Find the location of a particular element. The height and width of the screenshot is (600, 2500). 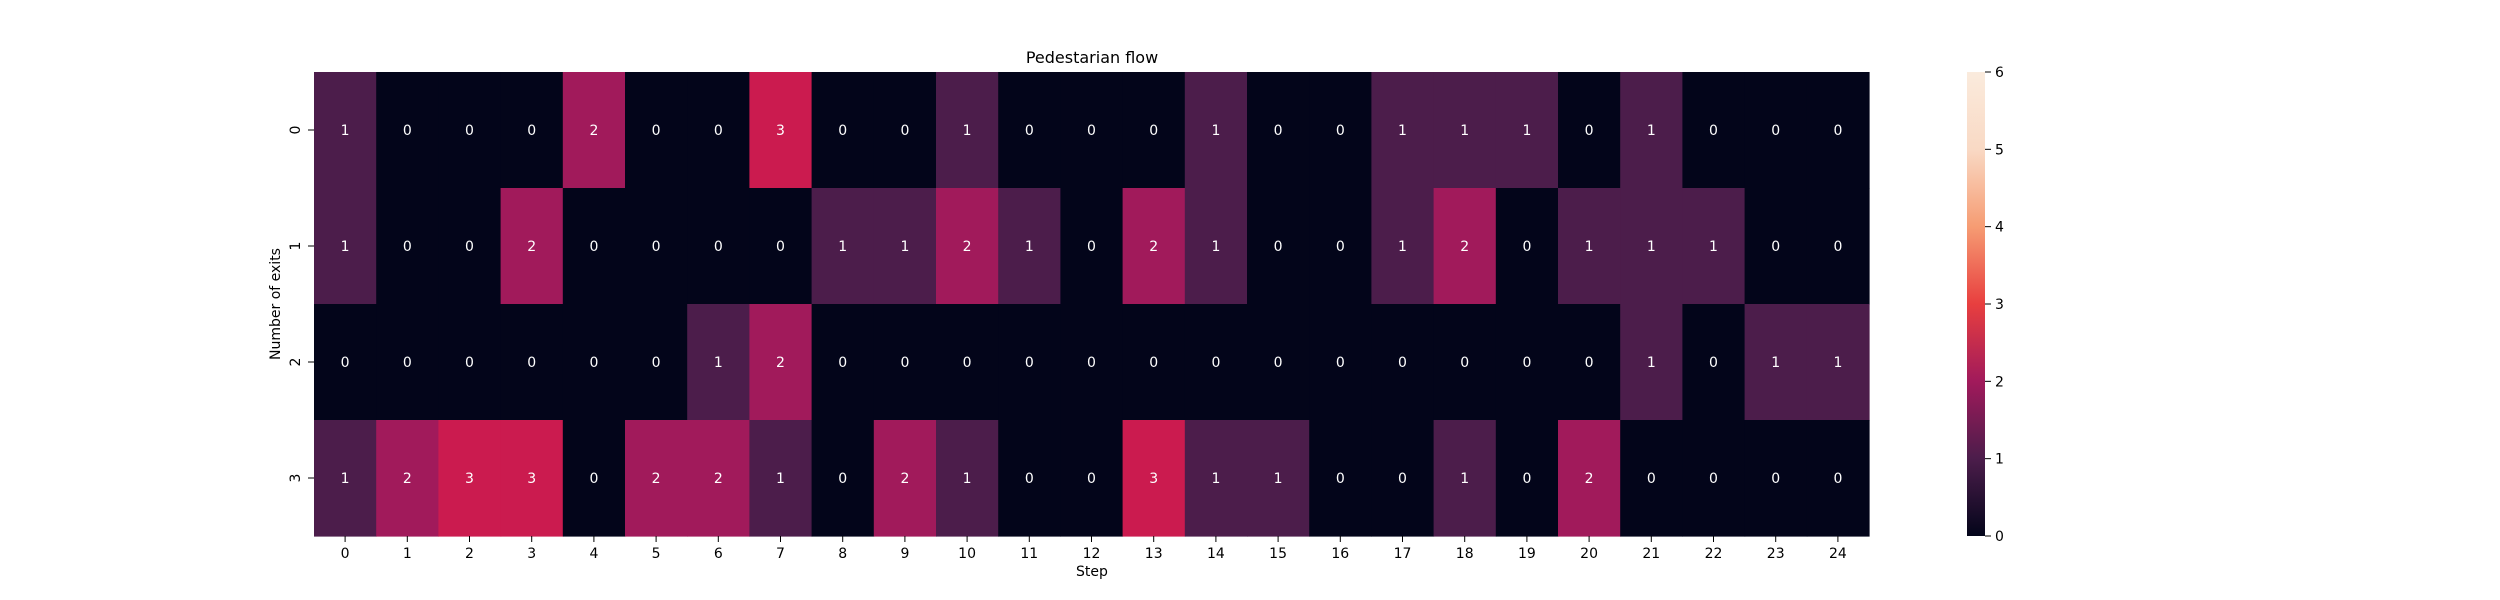

x-tick-label: 14 is located at coordinates (1216, 554).